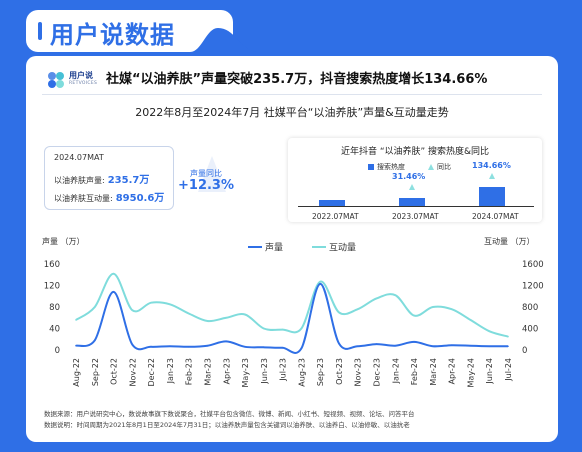 The image size is (582, 452). What do you see at coordinates (533, 287) in the screenshot?
I see `y-tick-right: 1200` at bounding box center [533, 287].